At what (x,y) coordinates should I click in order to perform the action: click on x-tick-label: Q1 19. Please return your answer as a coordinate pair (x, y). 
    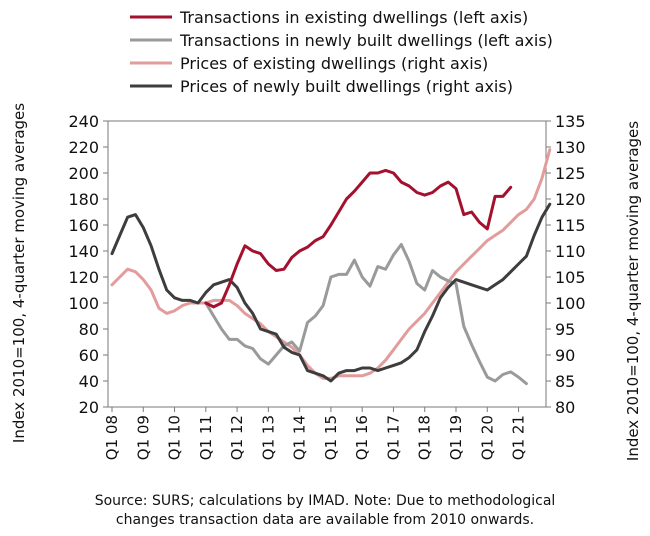
    Looking at the image, I should click on (456, 437).